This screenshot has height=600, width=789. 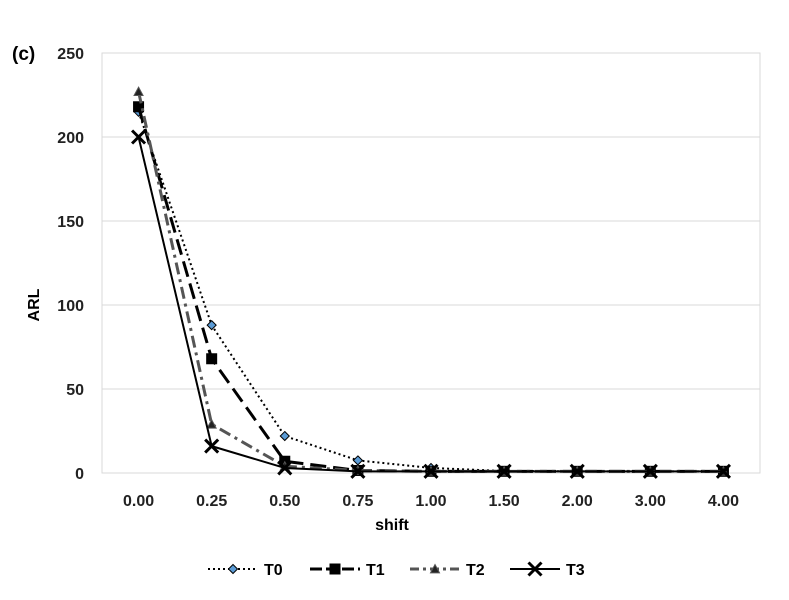 I want to click on x-tick-label: 1.00, so click(x=430, y=501).